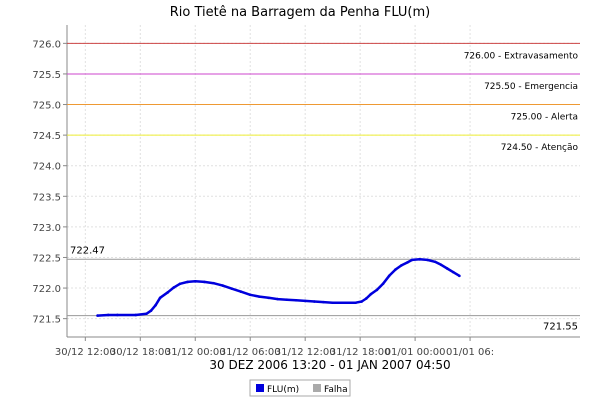  What do you see at coordinates (195, 352) in the screenshot?
I see `x-tick-label: 31/12 00:00` at bounding box center [195, 352].